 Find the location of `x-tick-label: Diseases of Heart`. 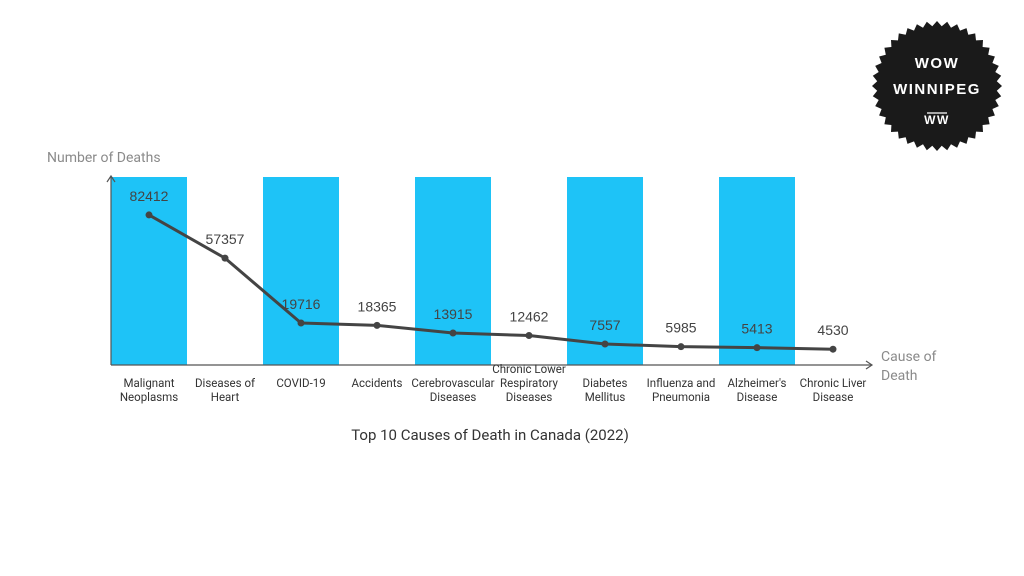

x-tick-label: Diseases of Heart is located at coordinates (224, 390).